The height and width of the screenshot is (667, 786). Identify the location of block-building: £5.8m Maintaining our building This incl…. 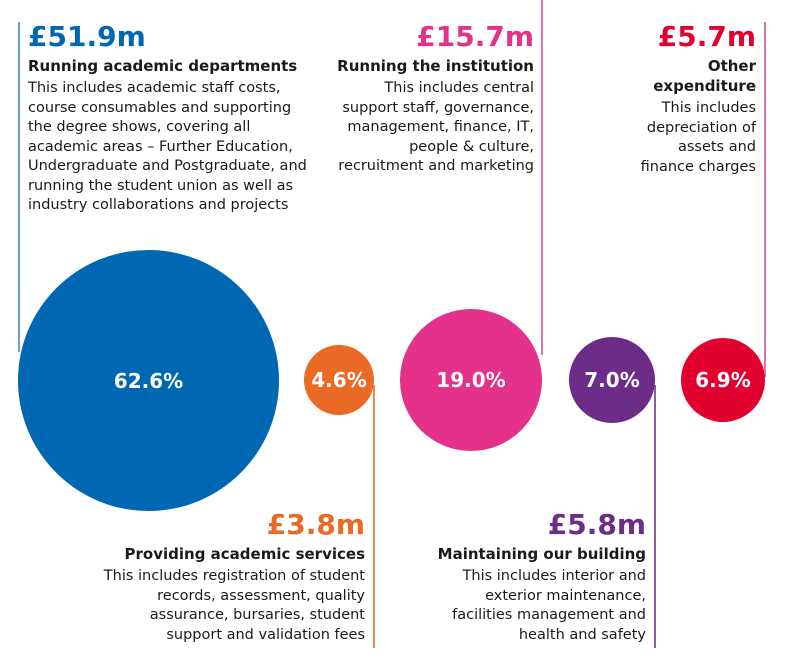
(541, 576).